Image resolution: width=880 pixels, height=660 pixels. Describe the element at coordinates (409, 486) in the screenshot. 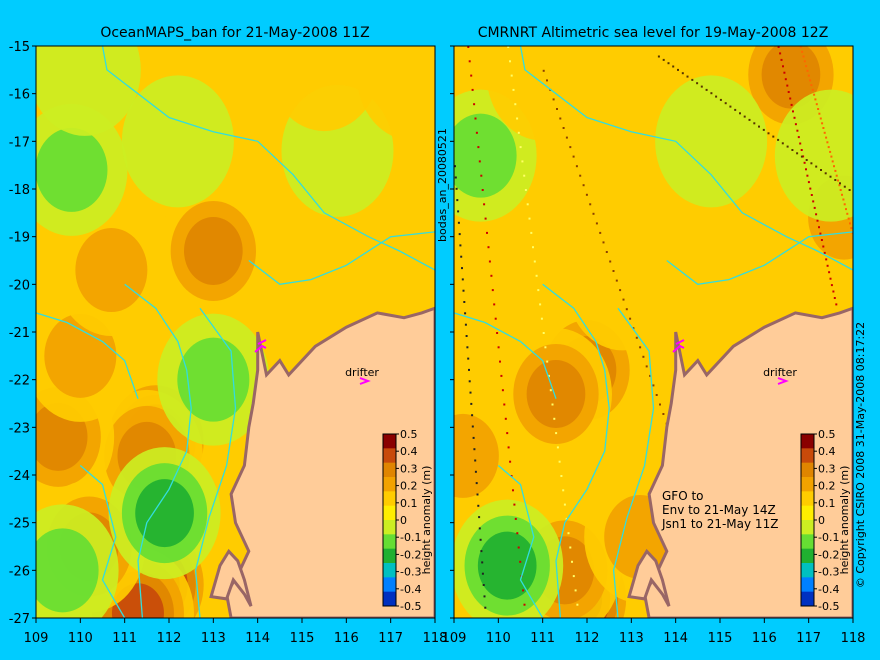

I see `colorbar-tick-label: 0.2` at that location.